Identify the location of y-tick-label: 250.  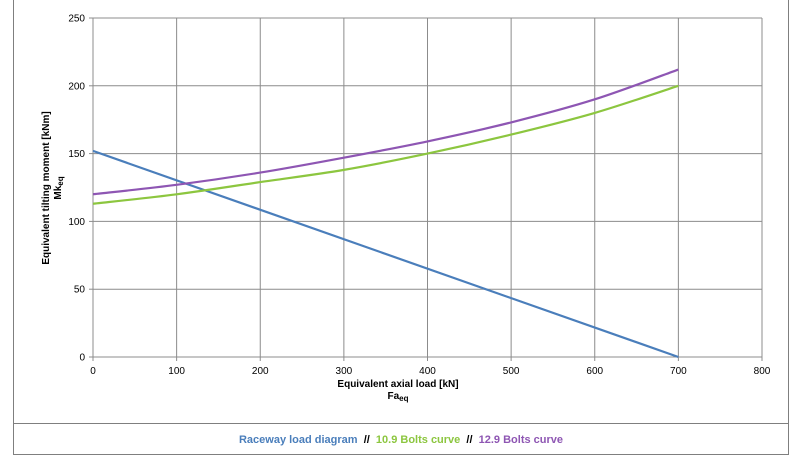
(76, 19).